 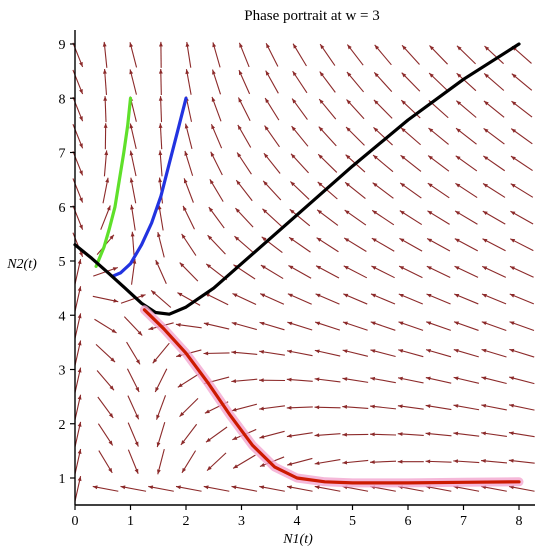 What do you see at coordinates (62, 208) in the screenshot?
I see `y-tick-label: 6` at bounding box center [62, 208].